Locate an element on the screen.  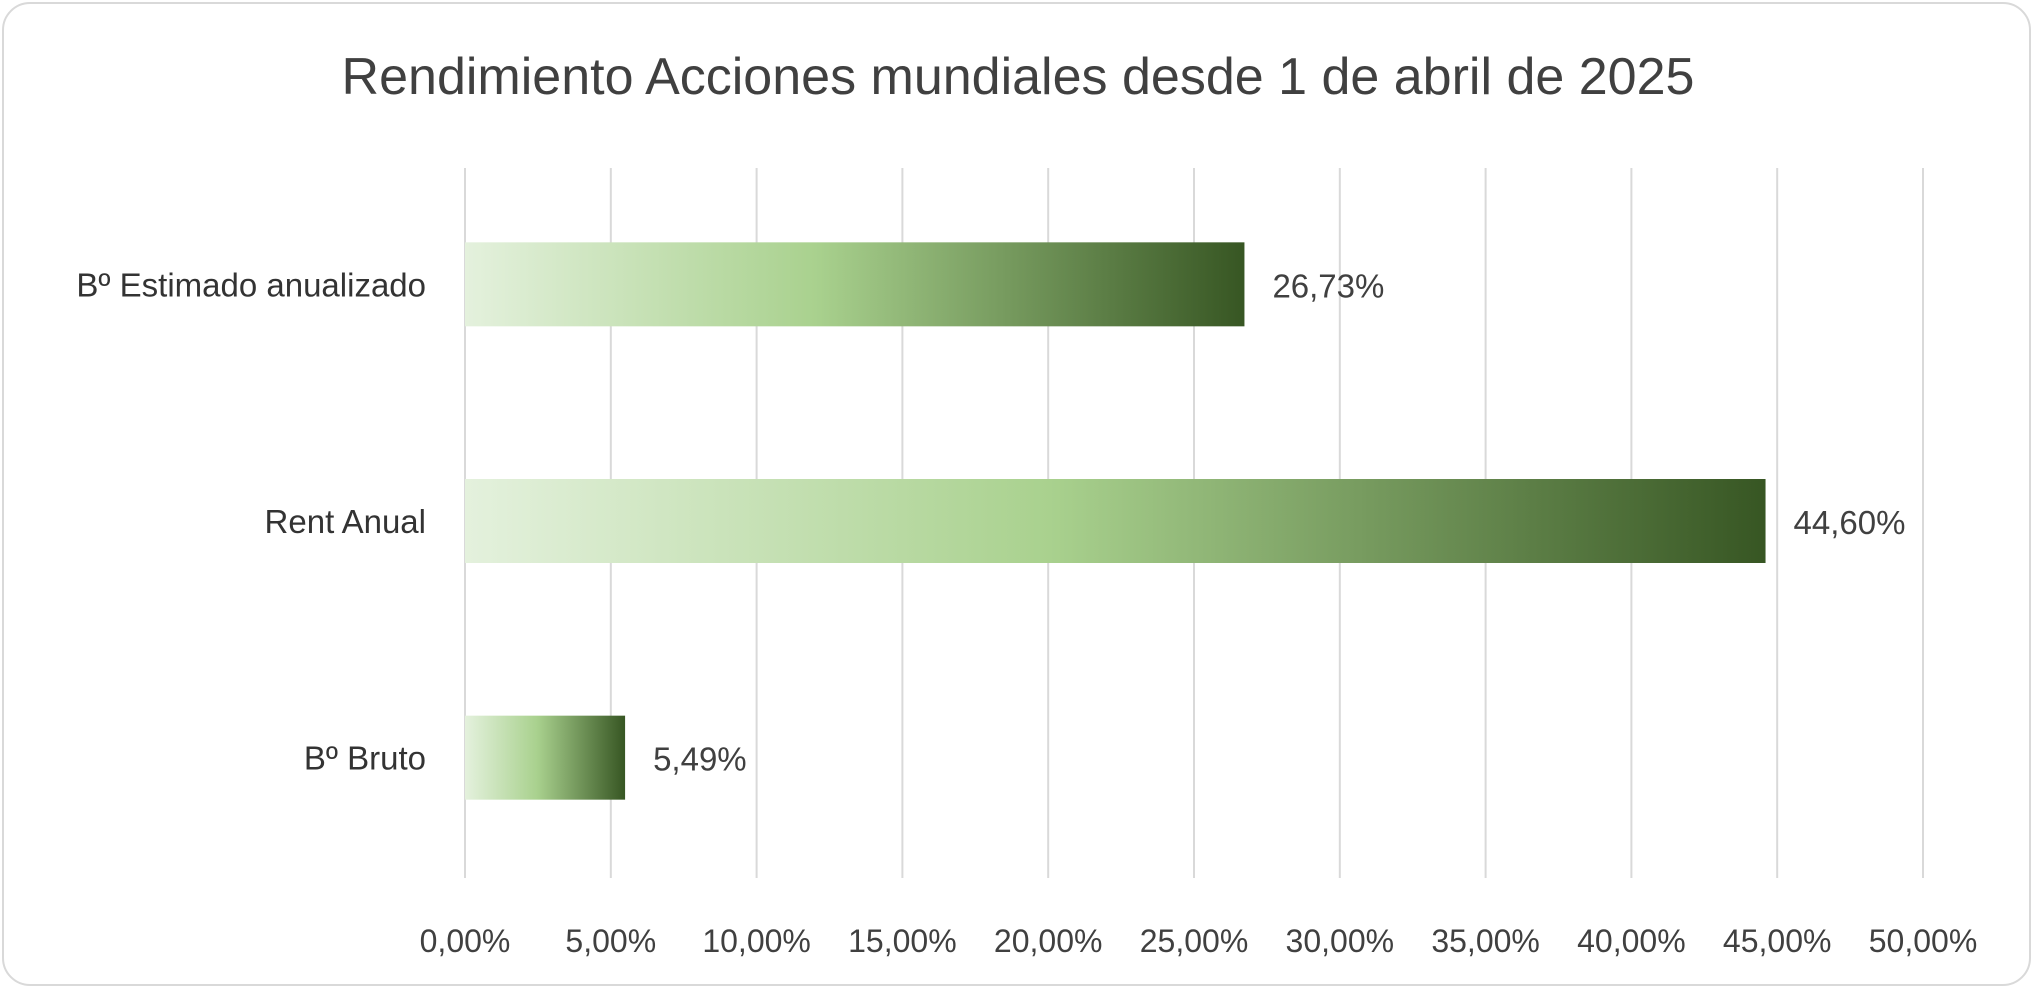
x-tick-label: 5,00% is located at coordinates (610, 941).